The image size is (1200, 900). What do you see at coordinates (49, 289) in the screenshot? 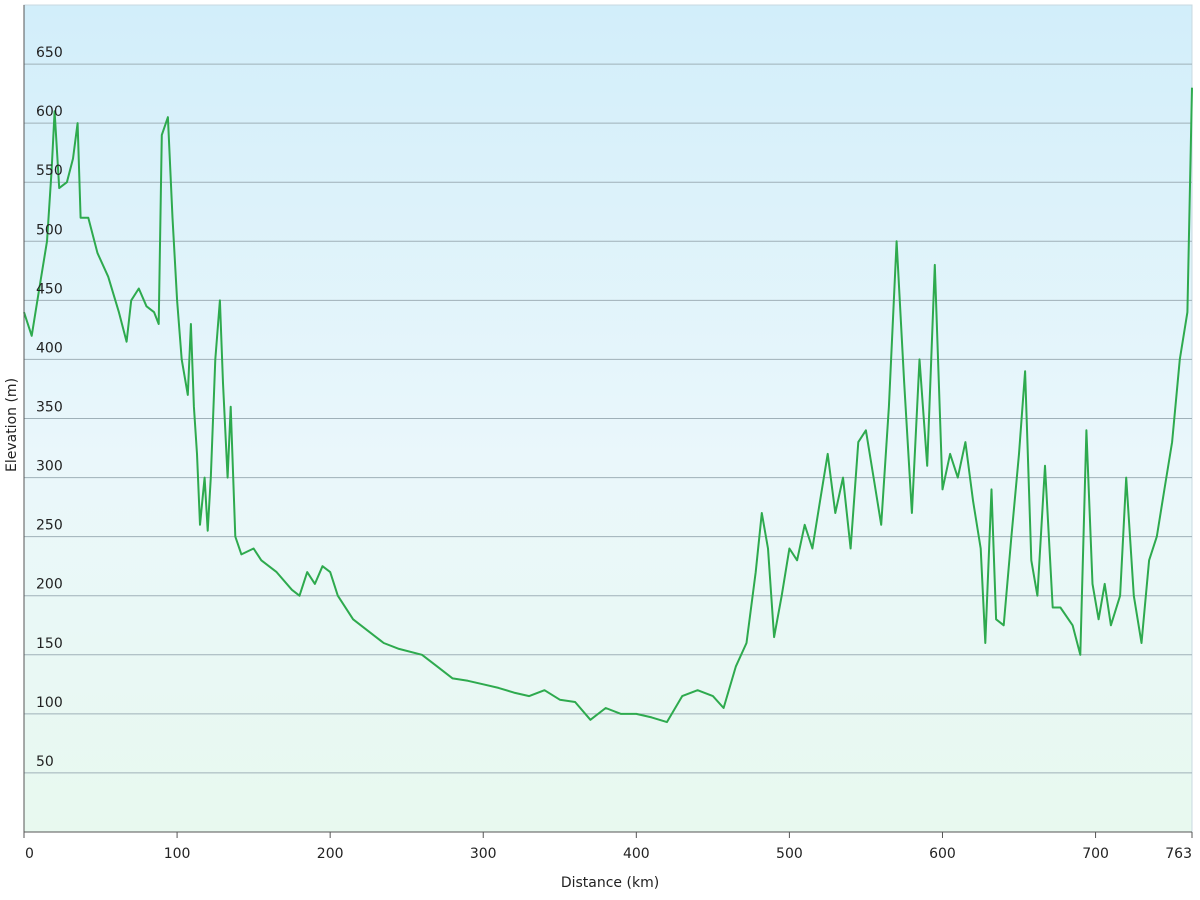
I see `y-tick-label: 450` at bounding box center [49, 289].